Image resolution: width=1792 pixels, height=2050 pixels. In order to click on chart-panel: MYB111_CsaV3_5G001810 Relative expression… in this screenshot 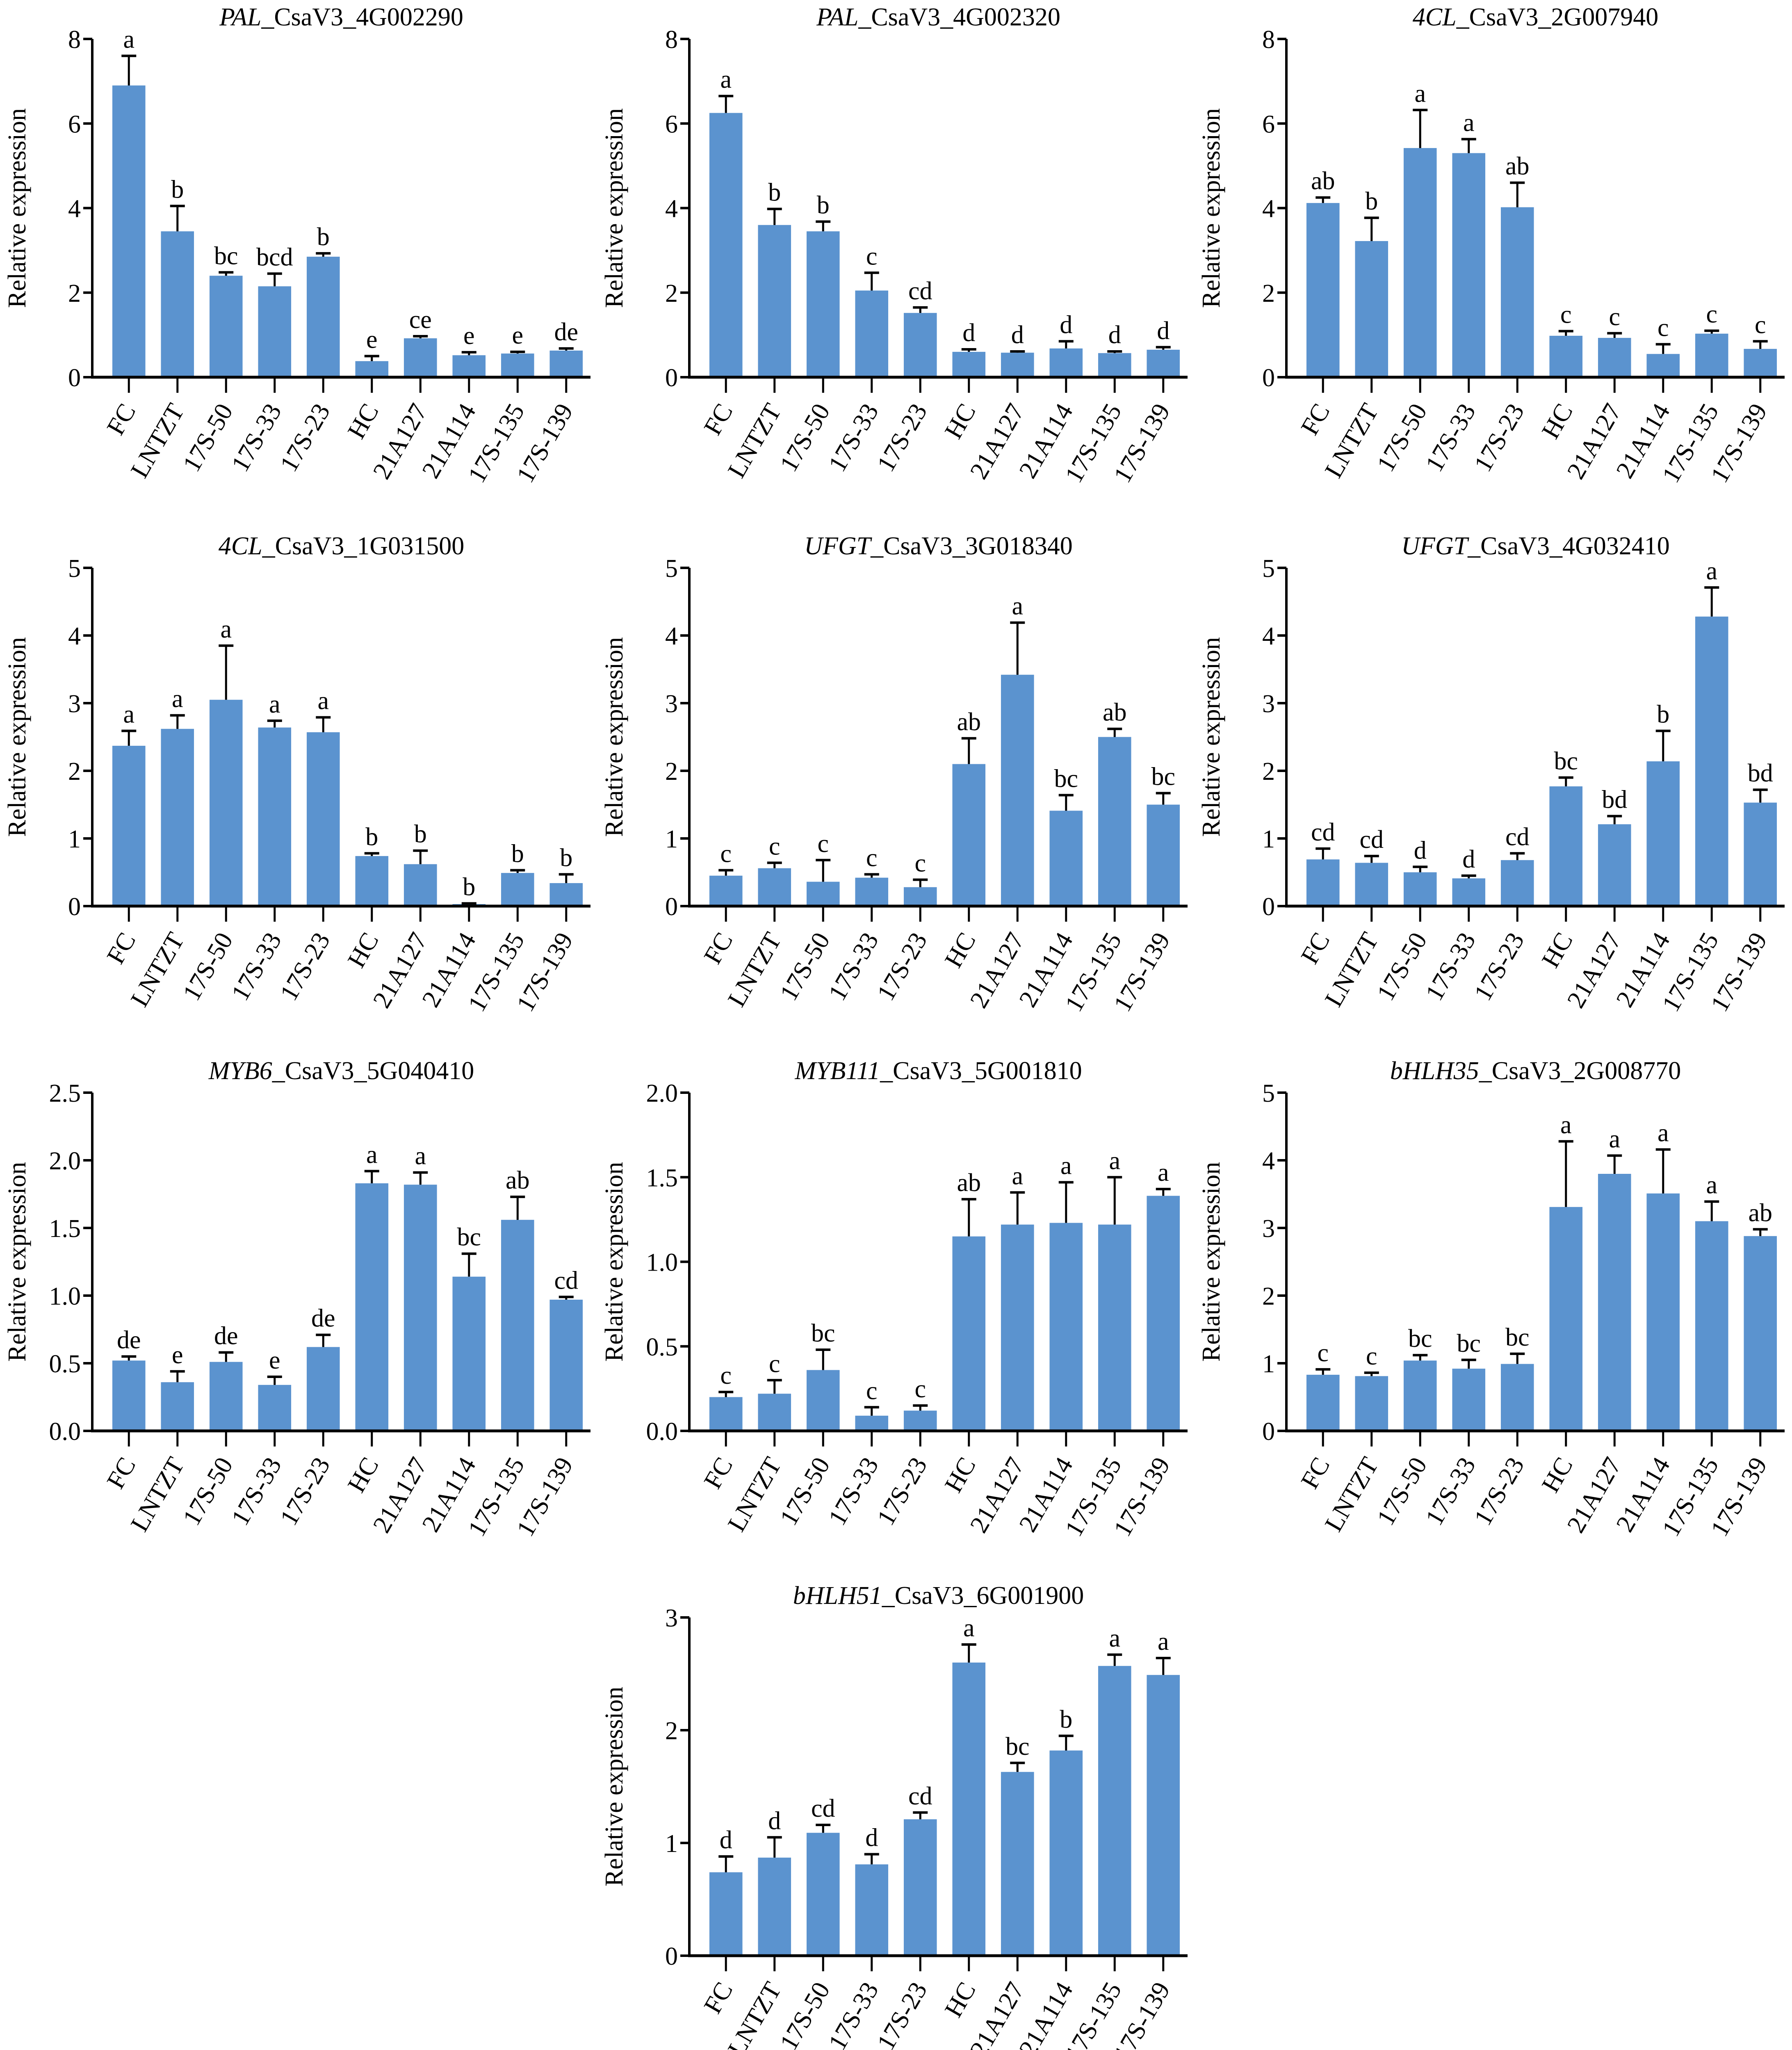, I will do `click(895, 1314)`.